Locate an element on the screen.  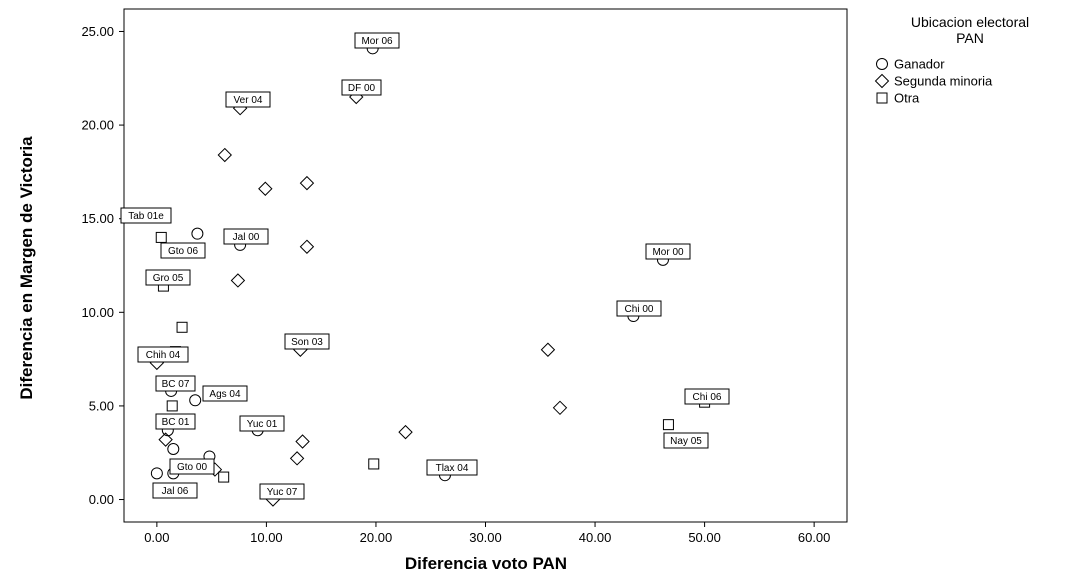
point-label: Mor 00 is located at coordinates (668, 252).